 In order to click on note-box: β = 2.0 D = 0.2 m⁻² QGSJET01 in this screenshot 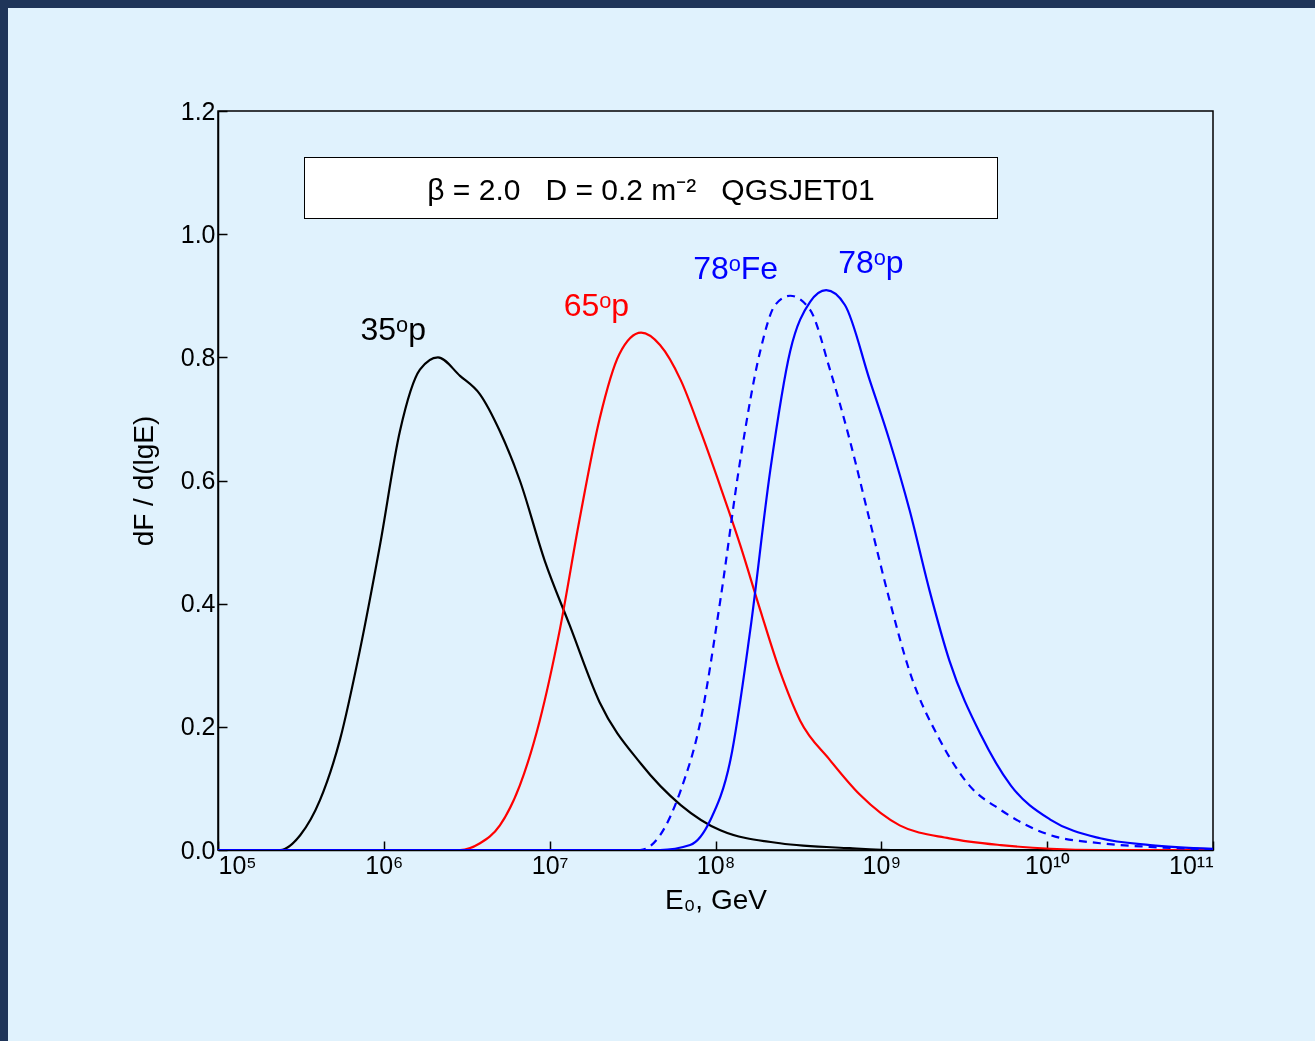, I will do `click(651, 188)`.